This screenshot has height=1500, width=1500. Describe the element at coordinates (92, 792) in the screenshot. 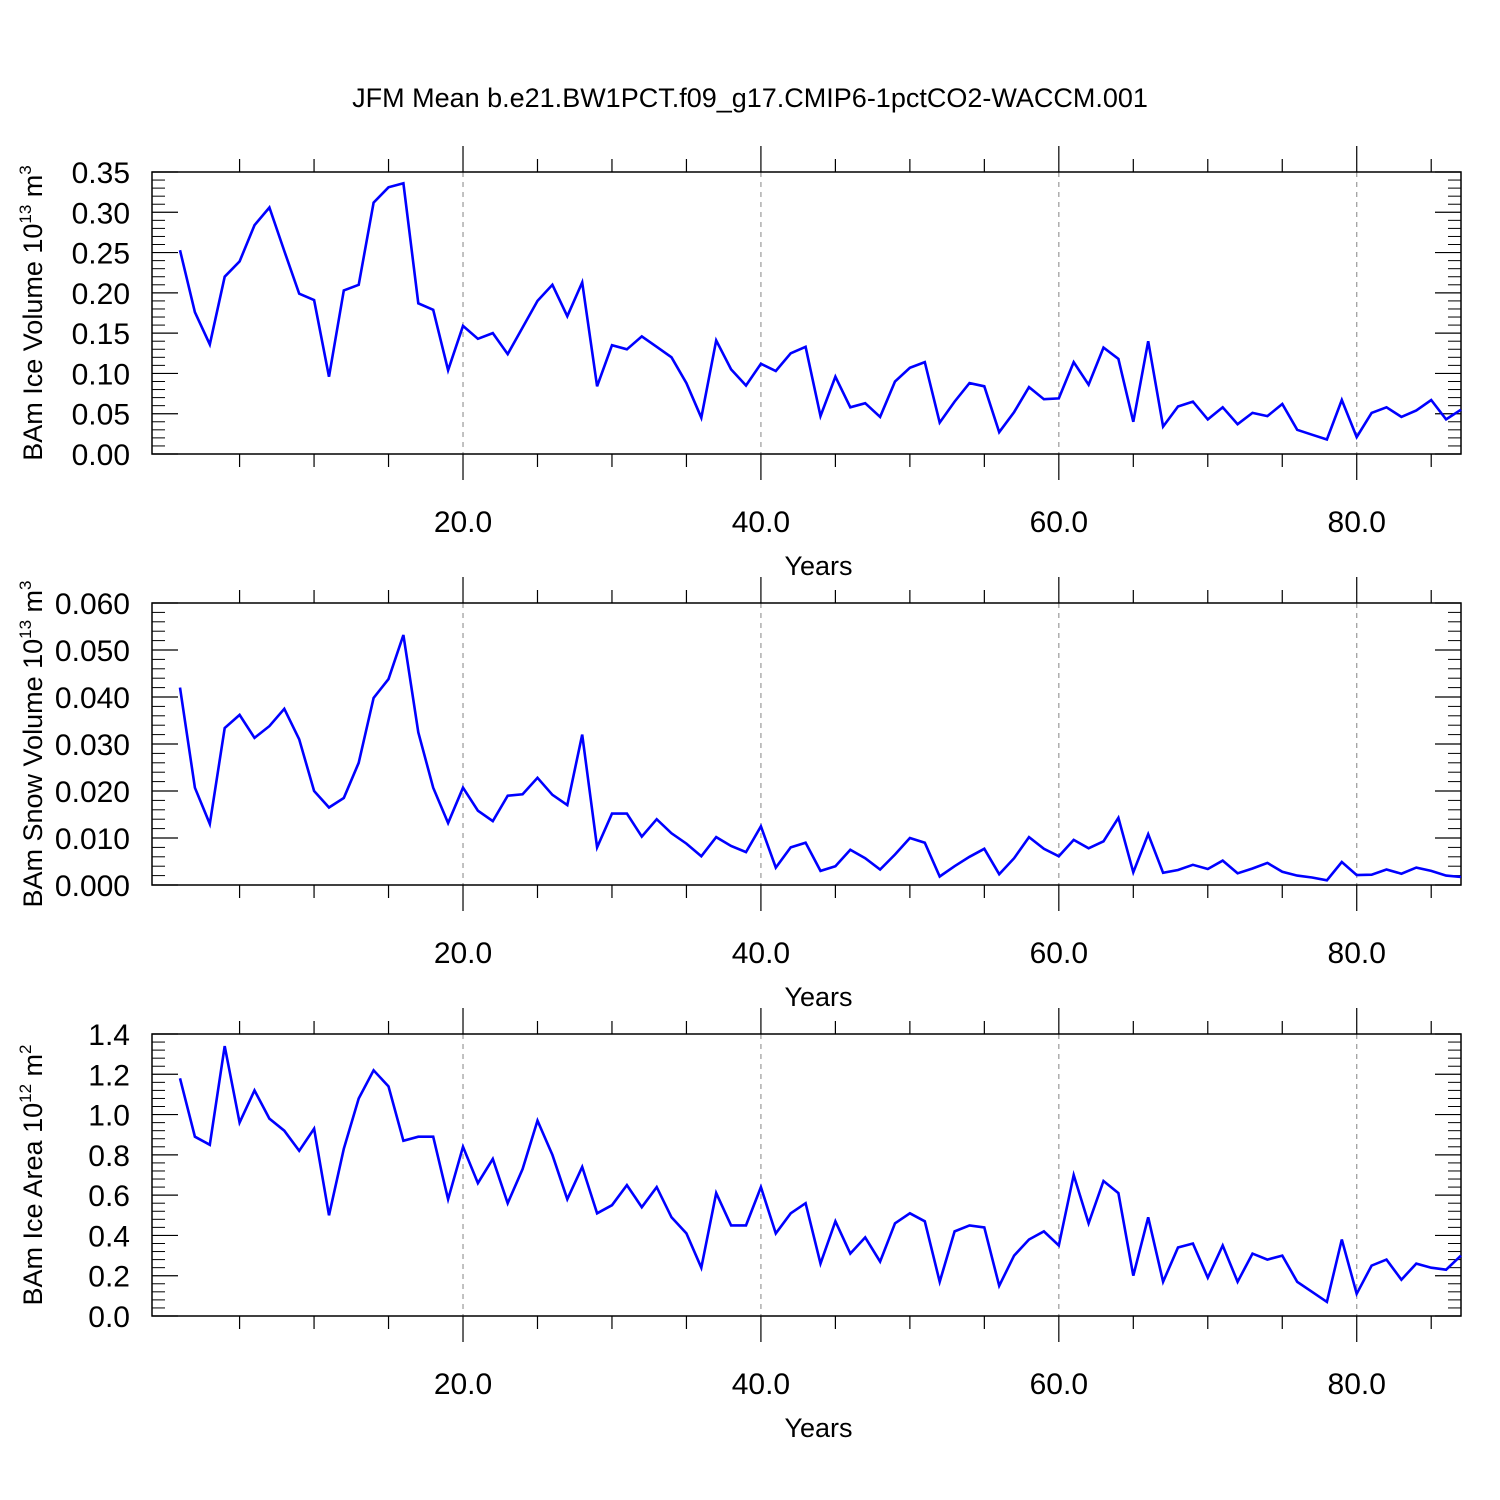

I see `y-tick-label: 0.020` at that location.